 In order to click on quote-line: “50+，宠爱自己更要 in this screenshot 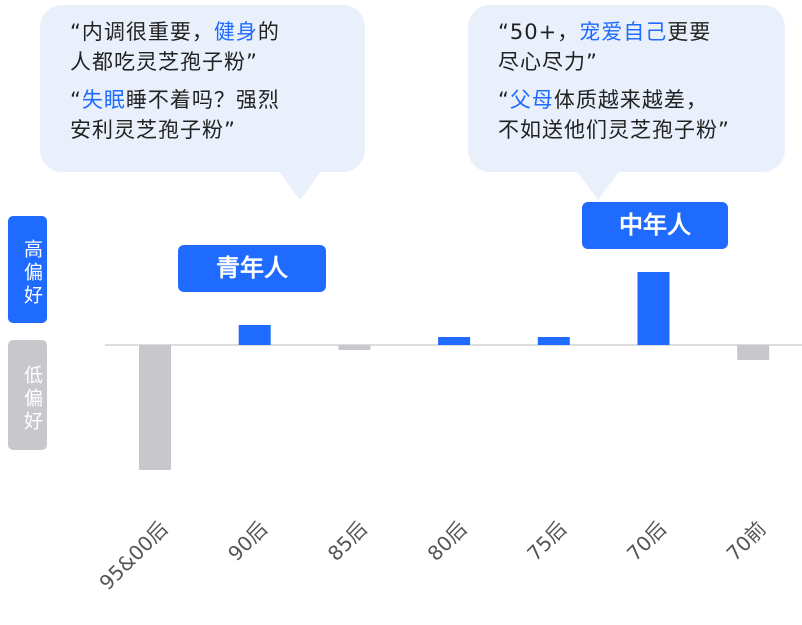, I will do `click(641, 32)`.